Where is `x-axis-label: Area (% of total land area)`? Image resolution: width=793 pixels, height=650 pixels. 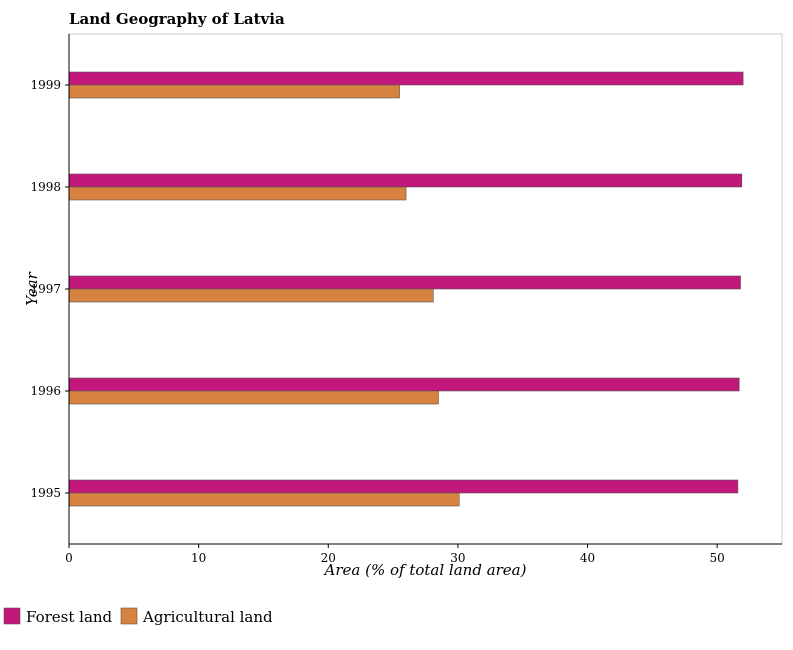
x-axis-label: Area (% of total land area) is located at coordinates (425, 570).